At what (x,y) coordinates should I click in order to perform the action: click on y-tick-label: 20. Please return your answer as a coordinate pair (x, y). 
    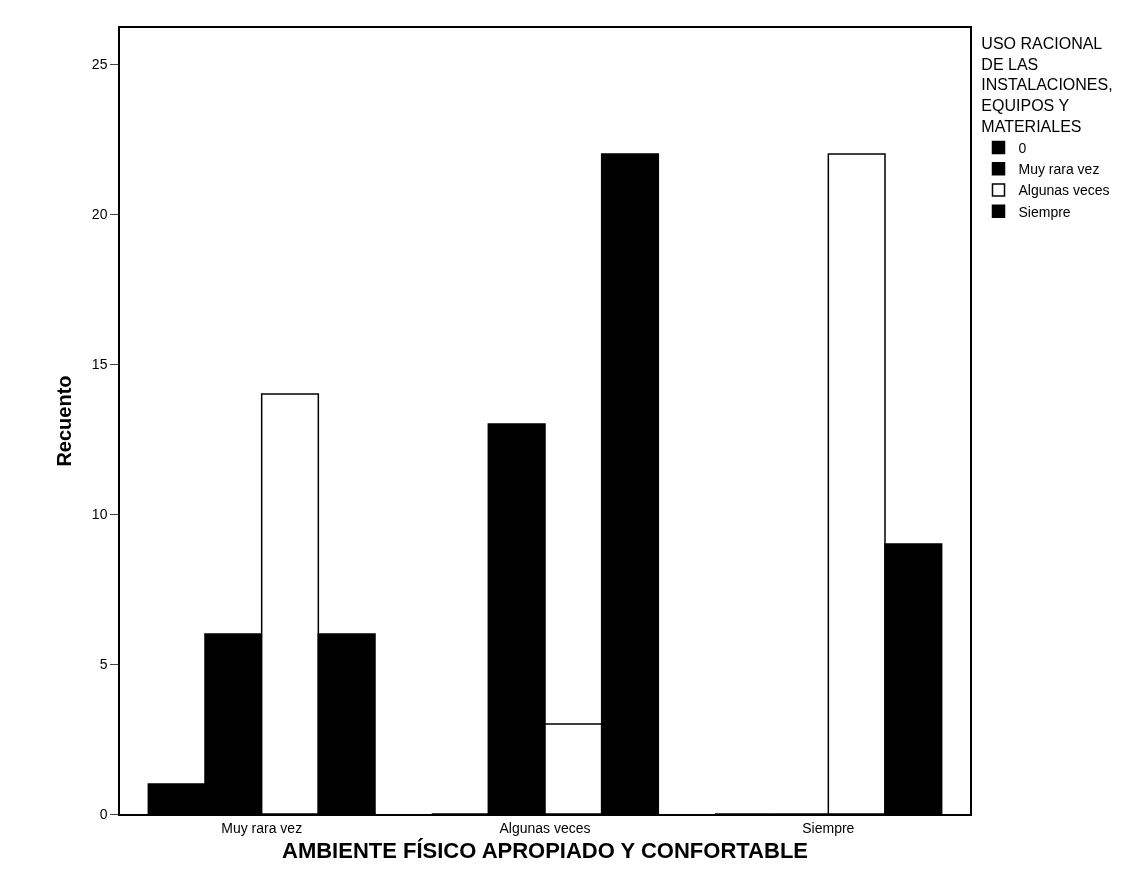
    Looking at the image, I should click on (99, 213).